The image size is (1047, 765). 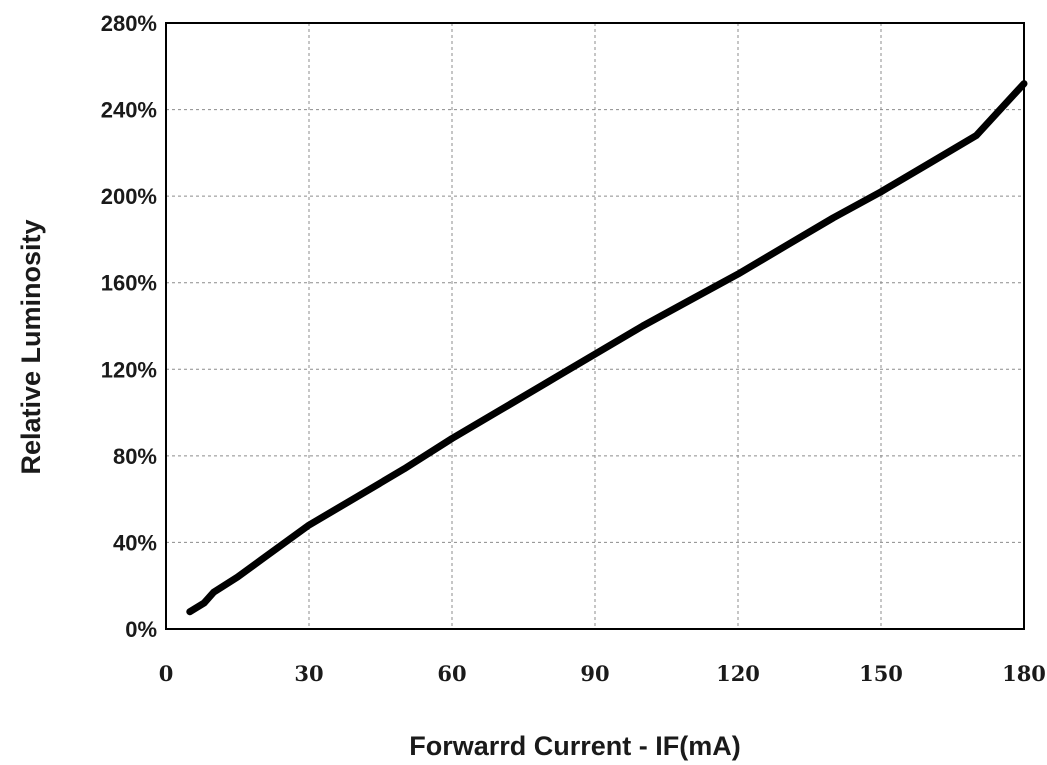 What do you see at coordinates (1024, 673) in the screenshot?
I see `x-tick-label: 180` at bounding box center [1024, 673].